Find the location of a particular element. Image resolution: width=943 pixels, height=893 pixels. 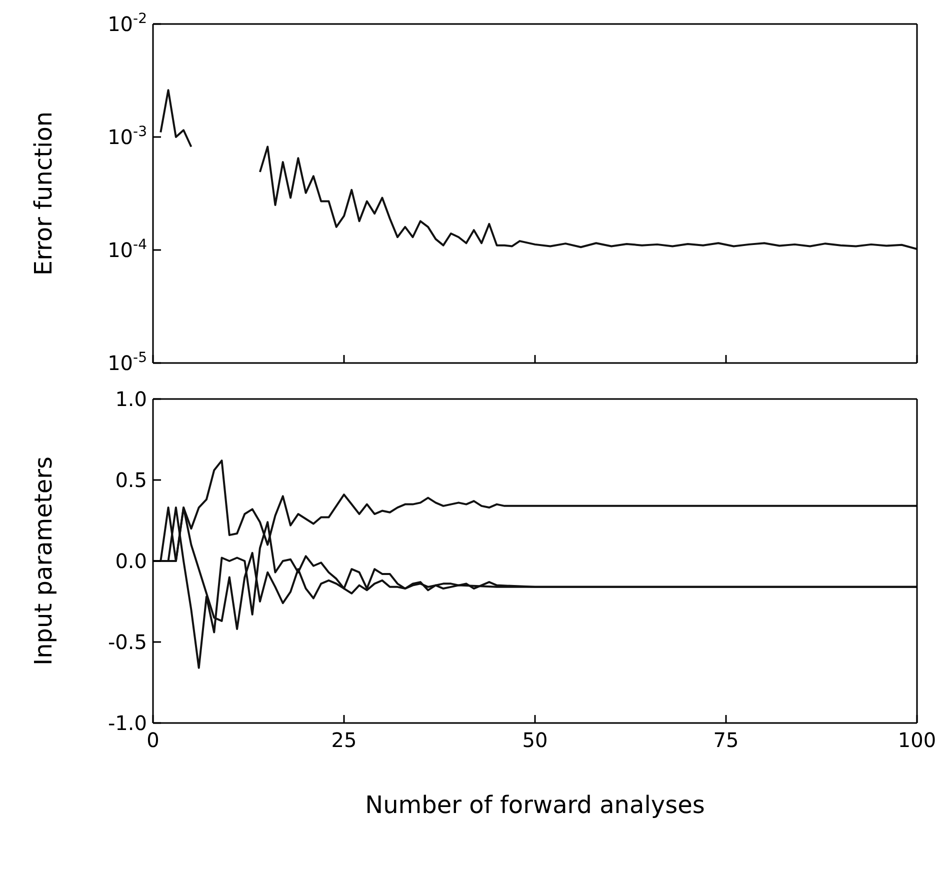

x-tick-label: 100 is located at coordinates (917, 740).